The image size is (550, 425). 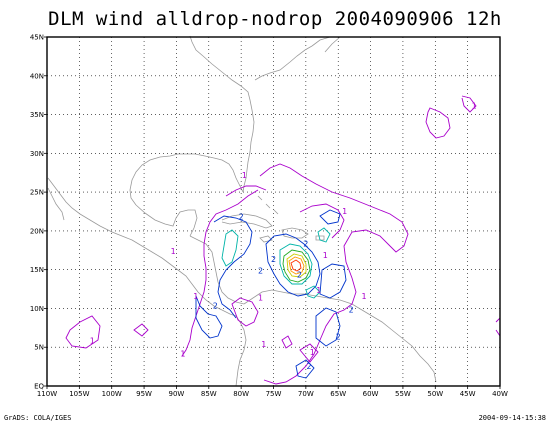 What do you see at coordinates (306, 394) in the screenshot?
I see `x-tick-label: 70W` at bounding box center [306, 394].